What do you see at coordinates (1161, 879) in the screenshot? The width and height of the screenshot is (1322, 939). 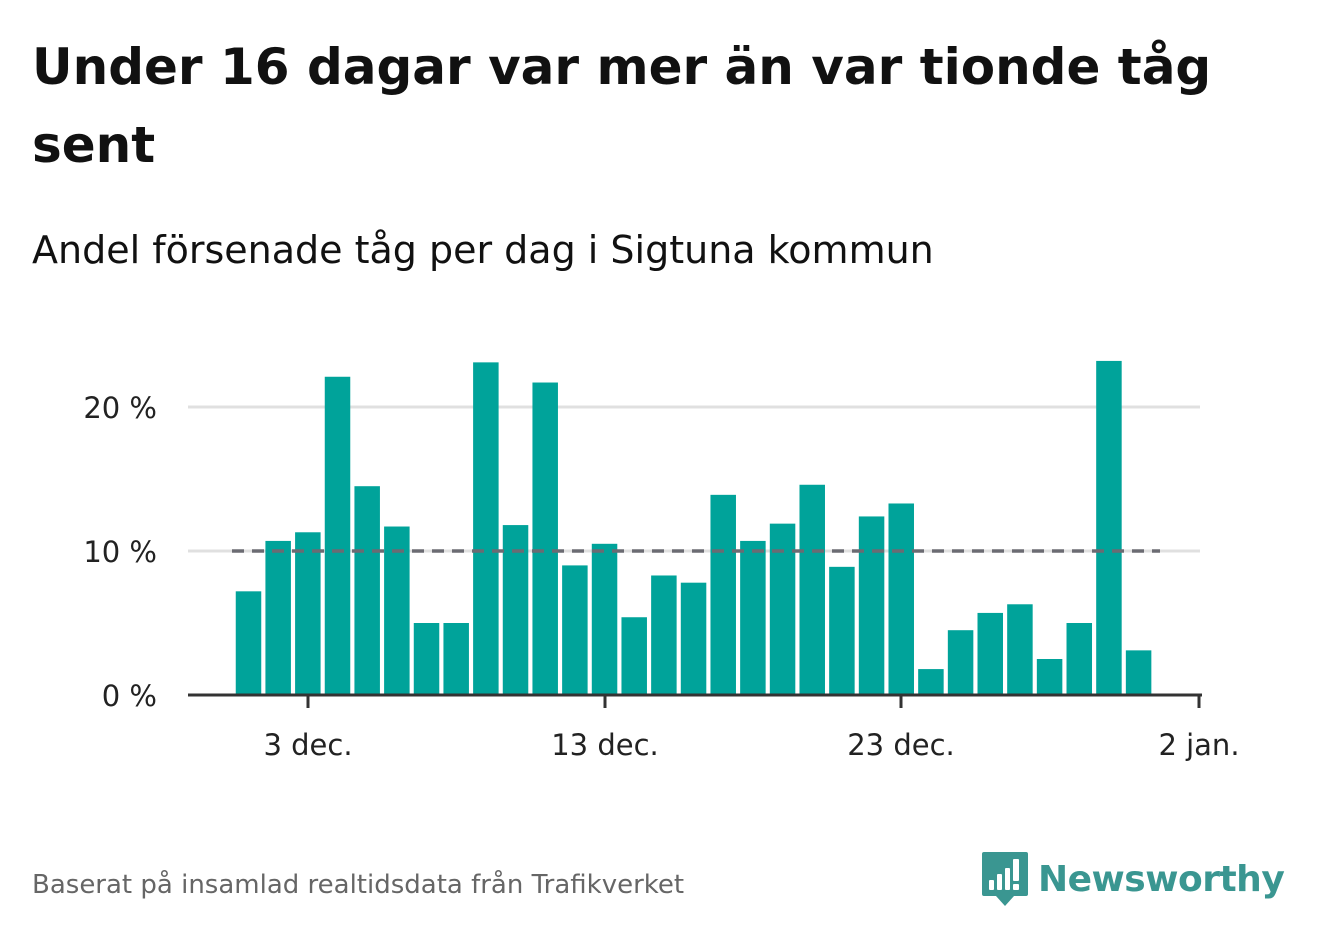 I see `brand-name: Newsworthy` at bounding box center [1161, 879].